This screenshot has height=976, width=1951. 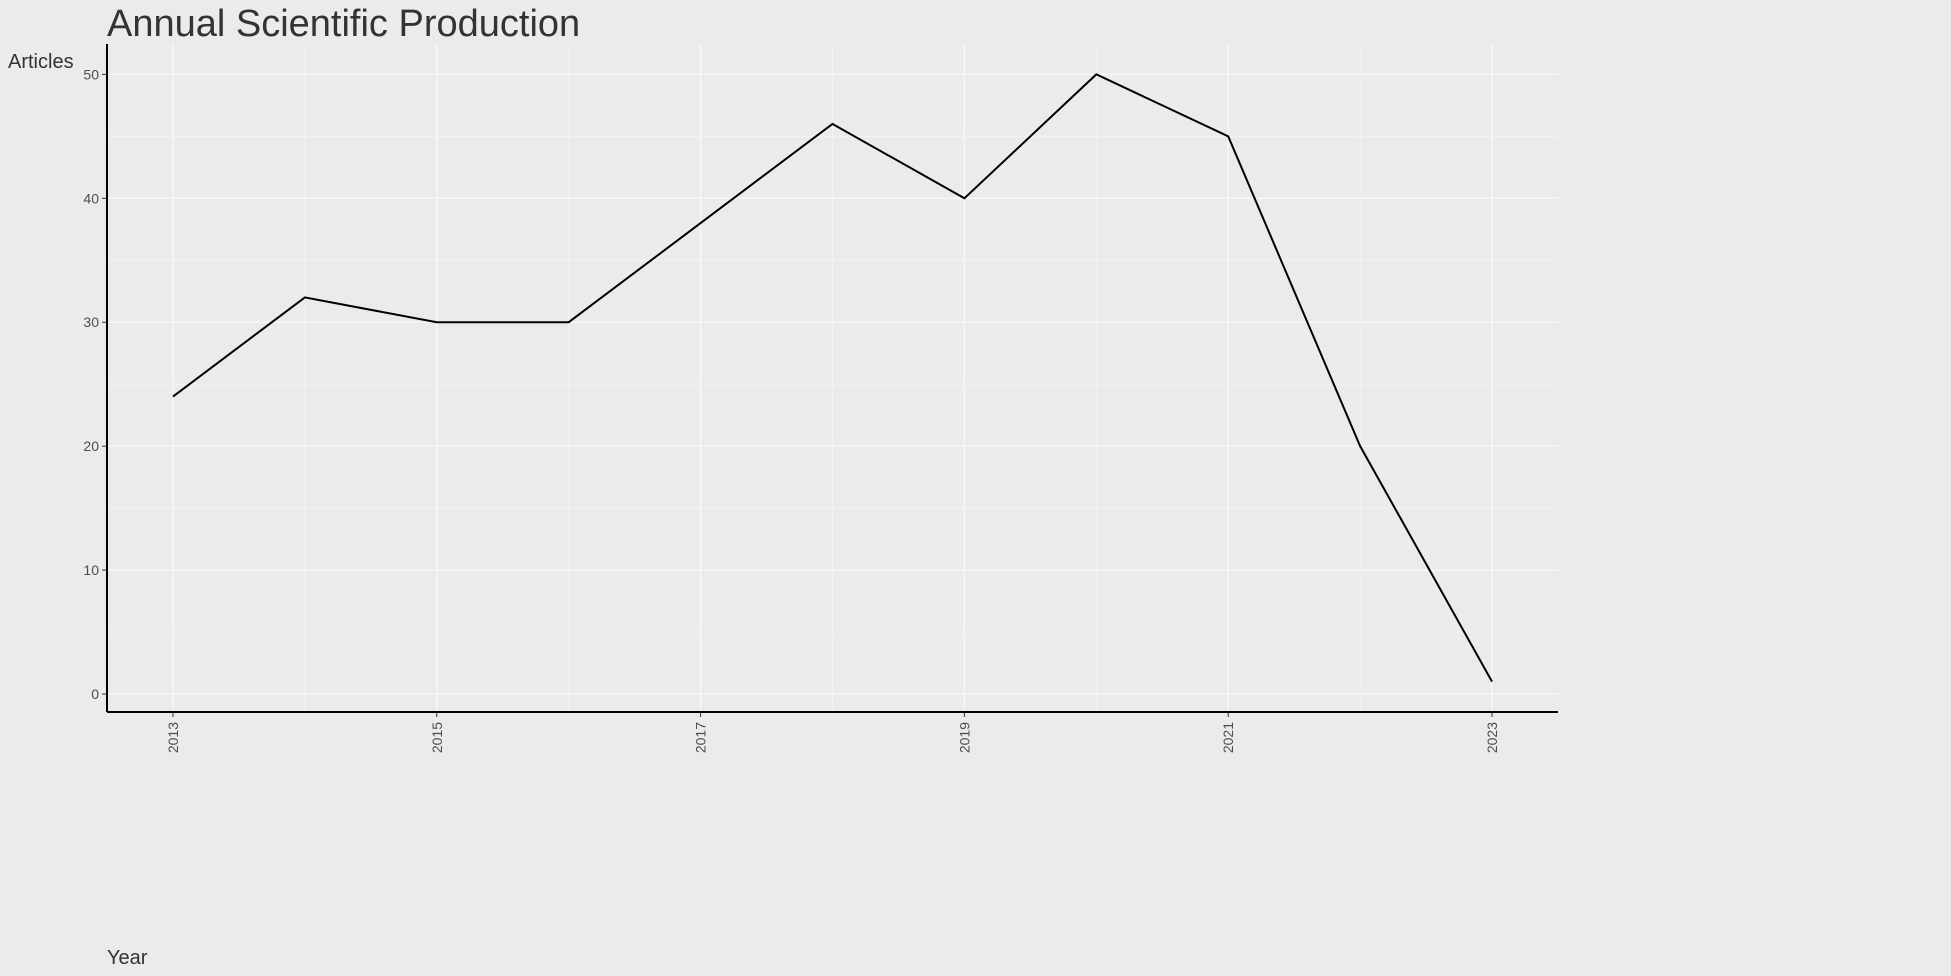 I want to click on y-tick-label: 10, so click(x=91, y=570).